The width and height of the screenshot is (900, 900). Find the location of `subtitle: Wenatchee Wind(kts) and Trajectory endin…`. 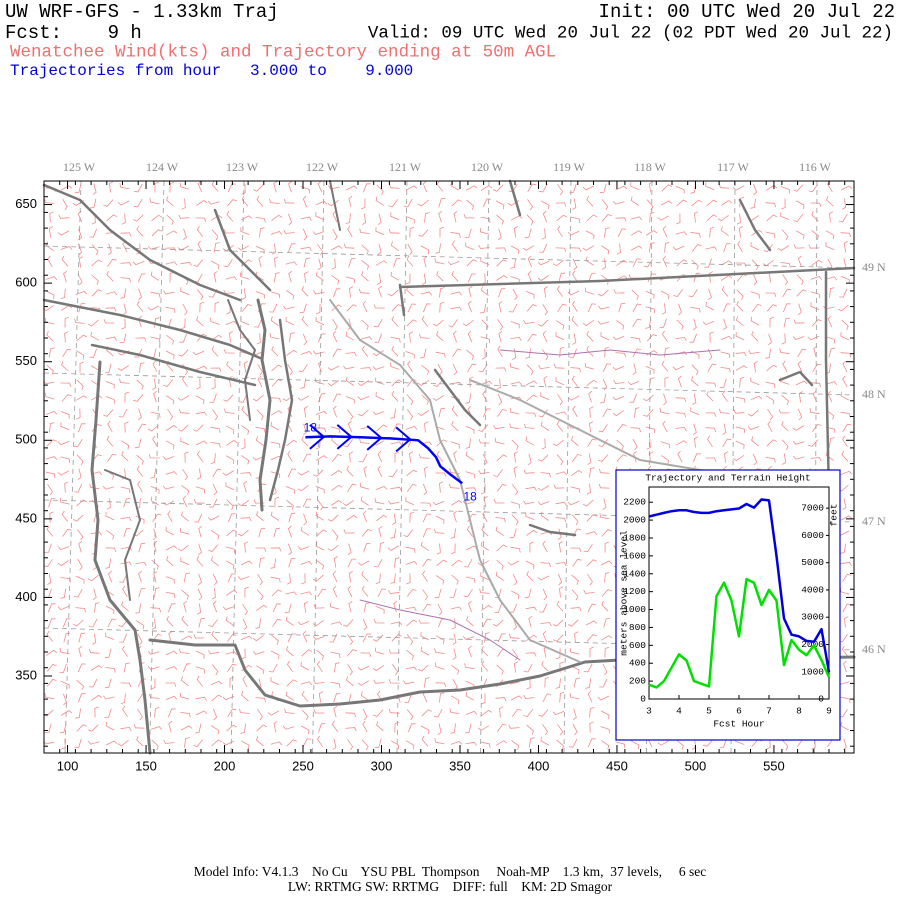

subtitle: Wenatchee Wind(kts) and Trajectory endin… is located at coordinates (283, 53).